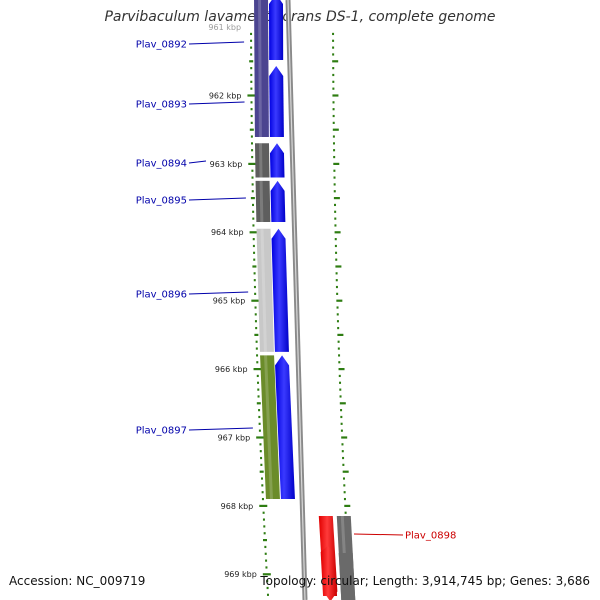 Image resolution: width=600 pixels, height=600 pixels. Describe the element at coordinates (263, 290) in the screenshot. I see `cog-bar-shine` at that location.